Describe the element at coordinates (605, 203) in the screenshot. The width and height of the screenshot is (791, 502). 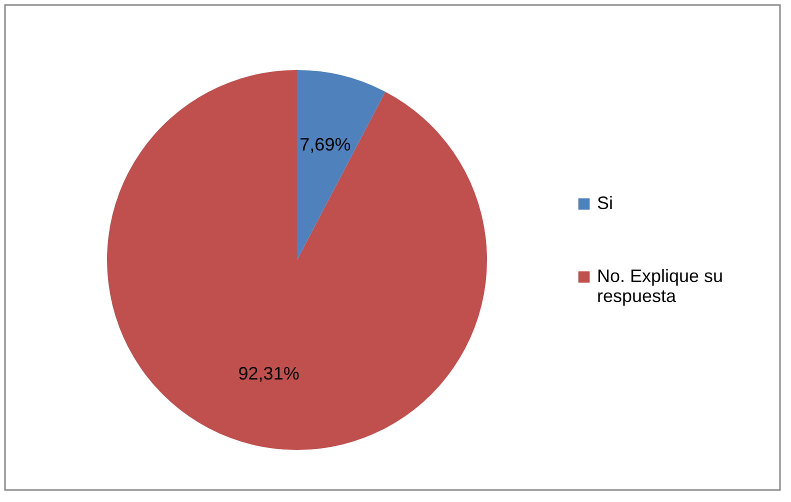
I see `legend-label: Si` at that location.